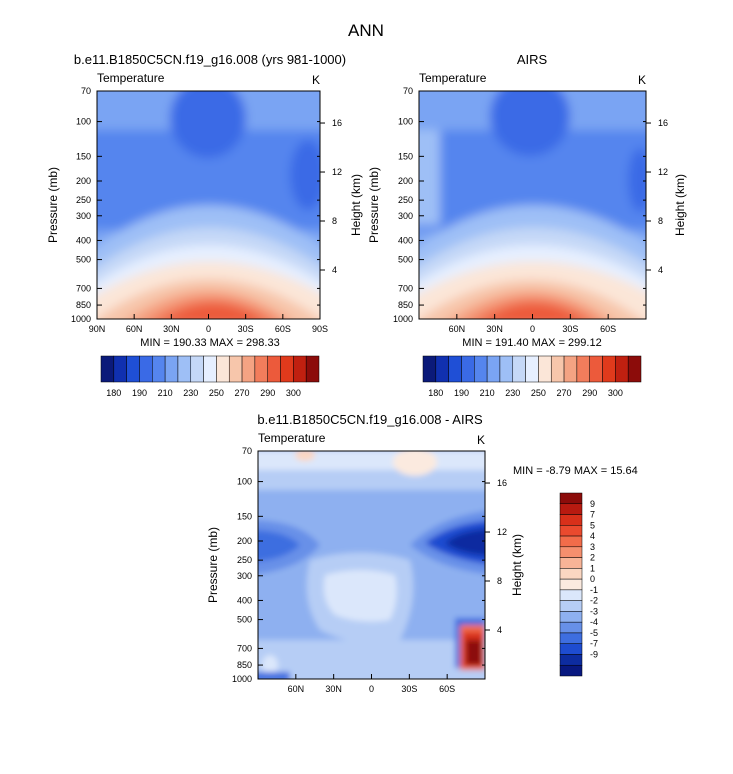 This screenshot has width=733, height=774. Describe the element at coordinates (592, 504) in the screenshot. I see `colorbar-label: 9` at that location.